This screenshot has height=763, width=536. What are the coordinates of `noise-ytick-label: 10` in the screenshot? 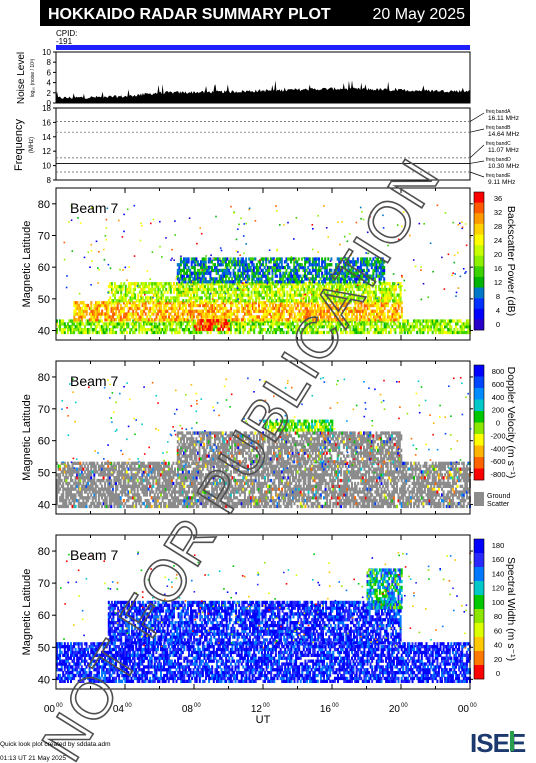 It's located at (46, 52).